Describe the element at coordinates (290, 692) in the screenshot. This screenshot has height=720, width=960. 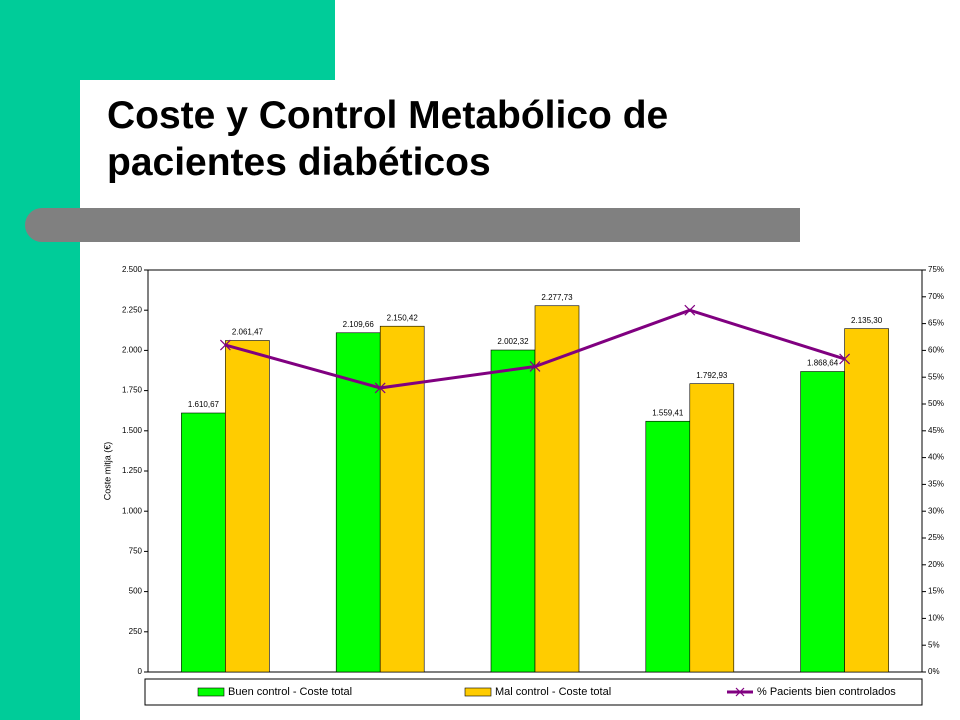
I see `legend-label: Buen control - Coste total` at that location.